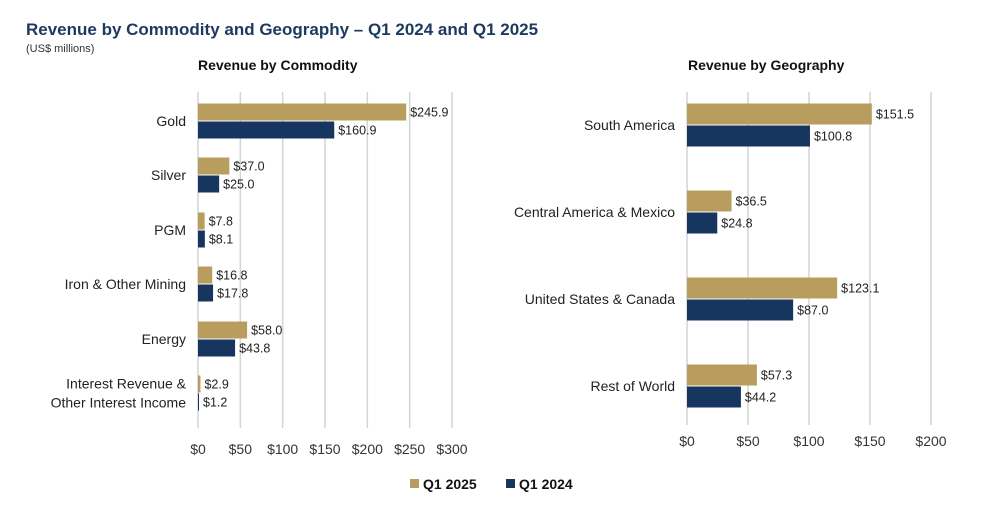  I want to click on legend-label: Q1 2024, so click(546, 484).